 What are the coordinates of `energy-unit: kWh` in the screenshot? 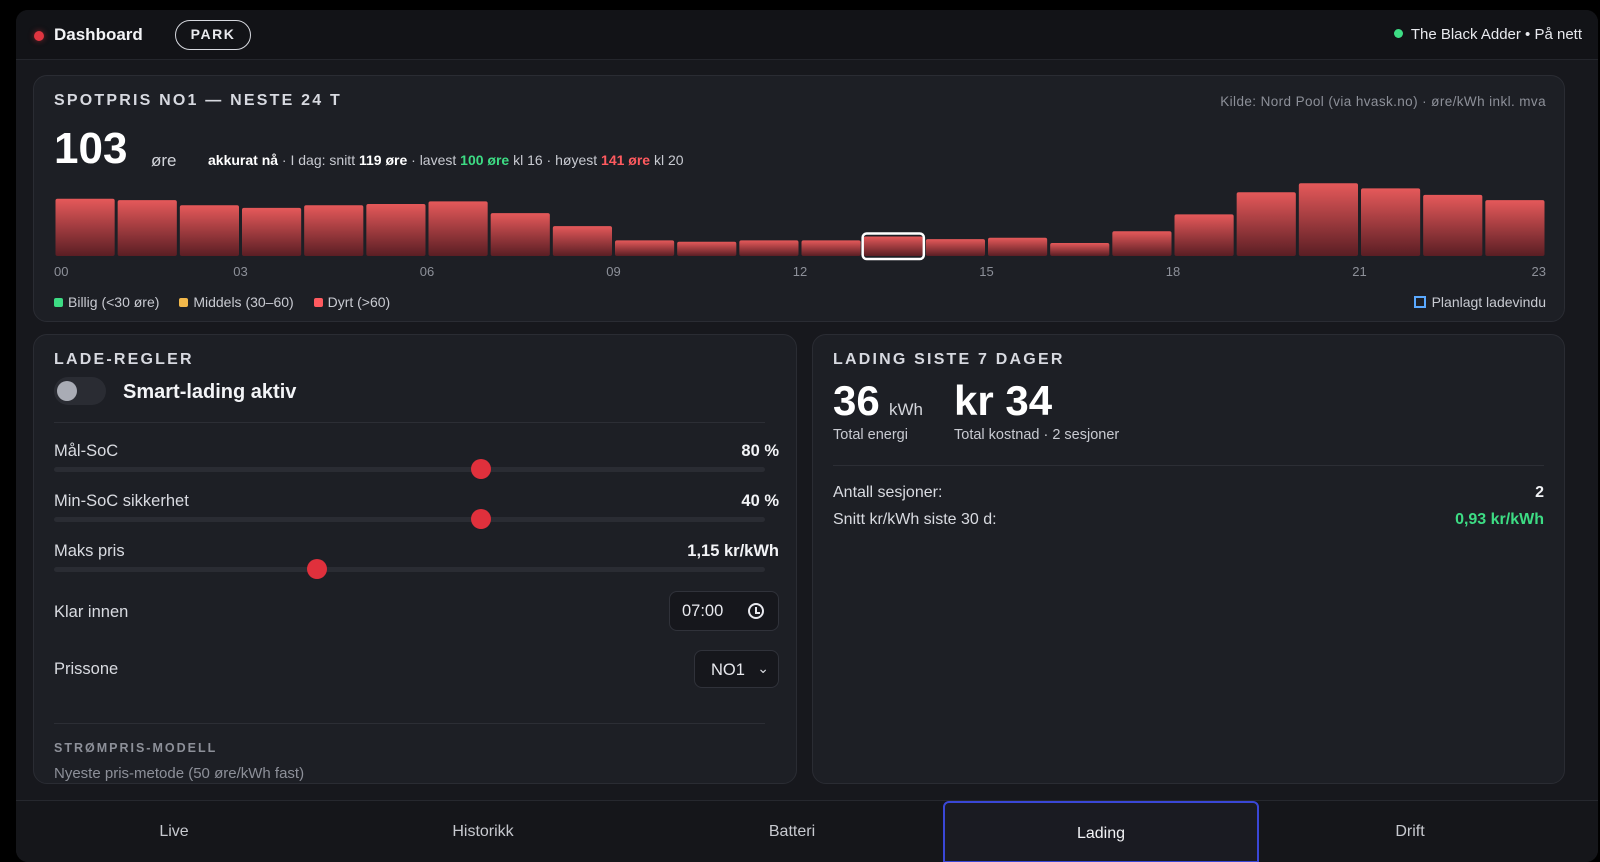 It's located at (906, 409).